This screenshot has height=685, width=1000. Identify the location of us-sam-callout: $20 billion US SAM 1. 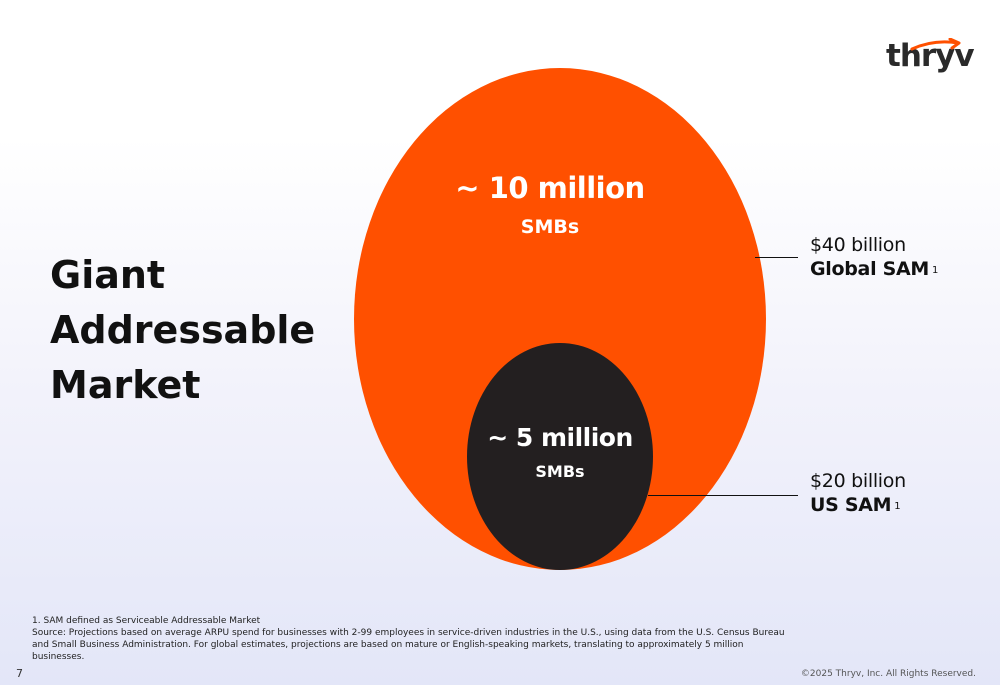
(858, 493).